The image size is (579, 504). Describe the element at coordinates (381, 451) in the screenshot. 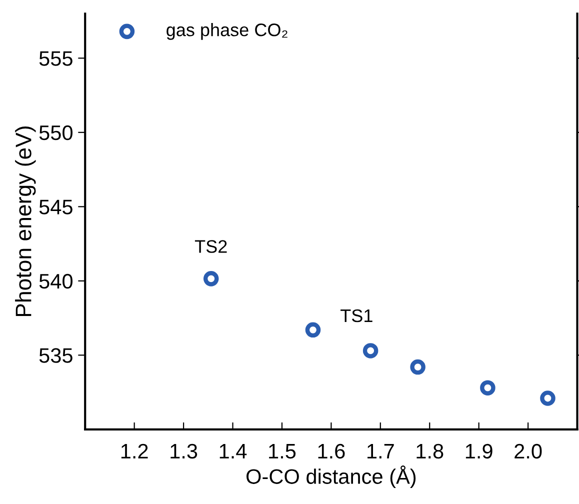

I see `x-tick-label: 1.7` at that location.